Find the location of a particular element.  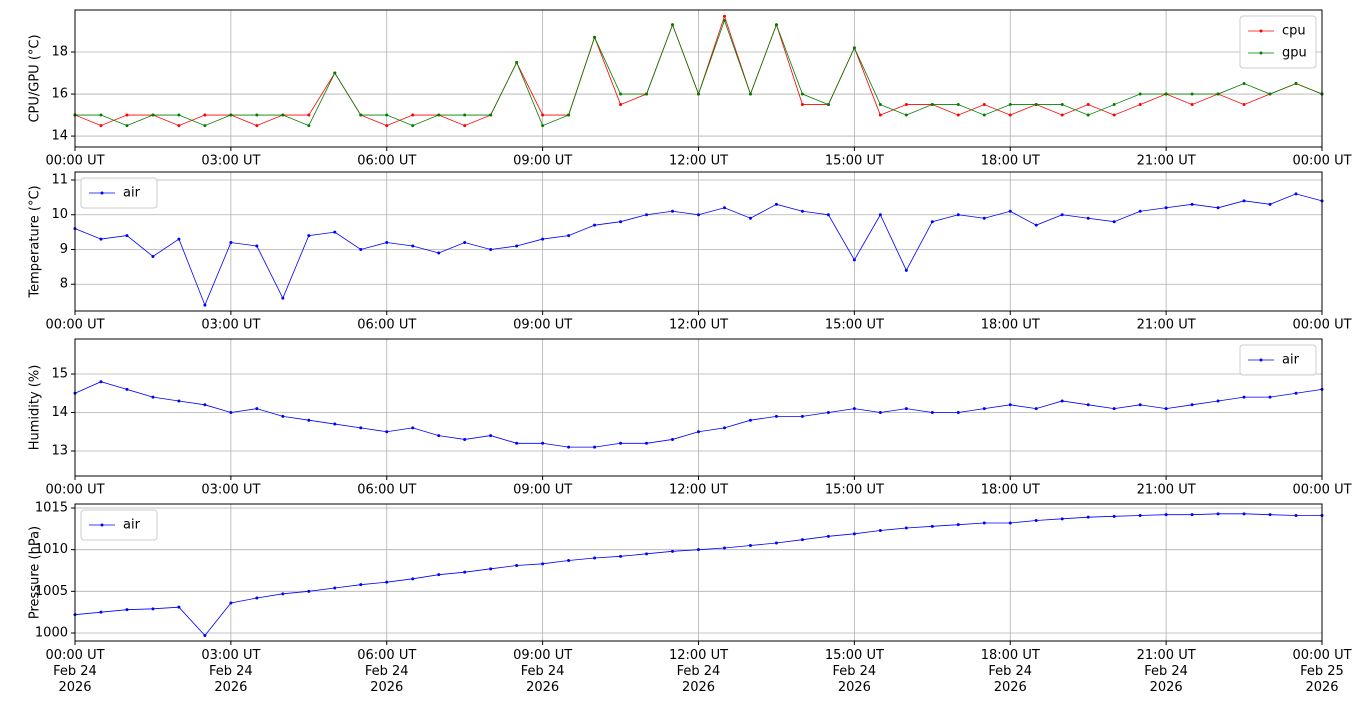

y-tick-label: 1000 is located at coordinates (51, 633).